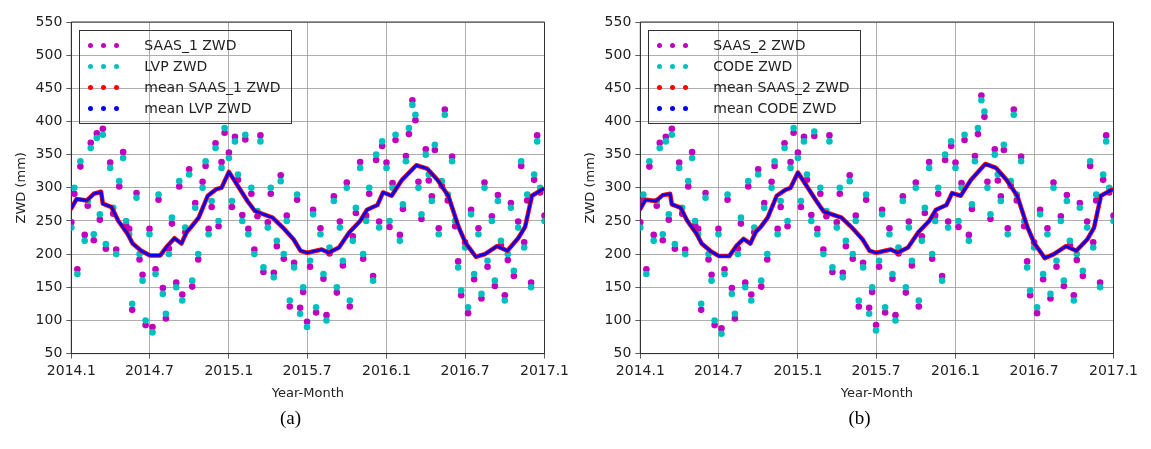  Describe the element at coordinates (190, 45) in the screenshot. I see `legend-label: SAAS_1 ZWD` at that location.